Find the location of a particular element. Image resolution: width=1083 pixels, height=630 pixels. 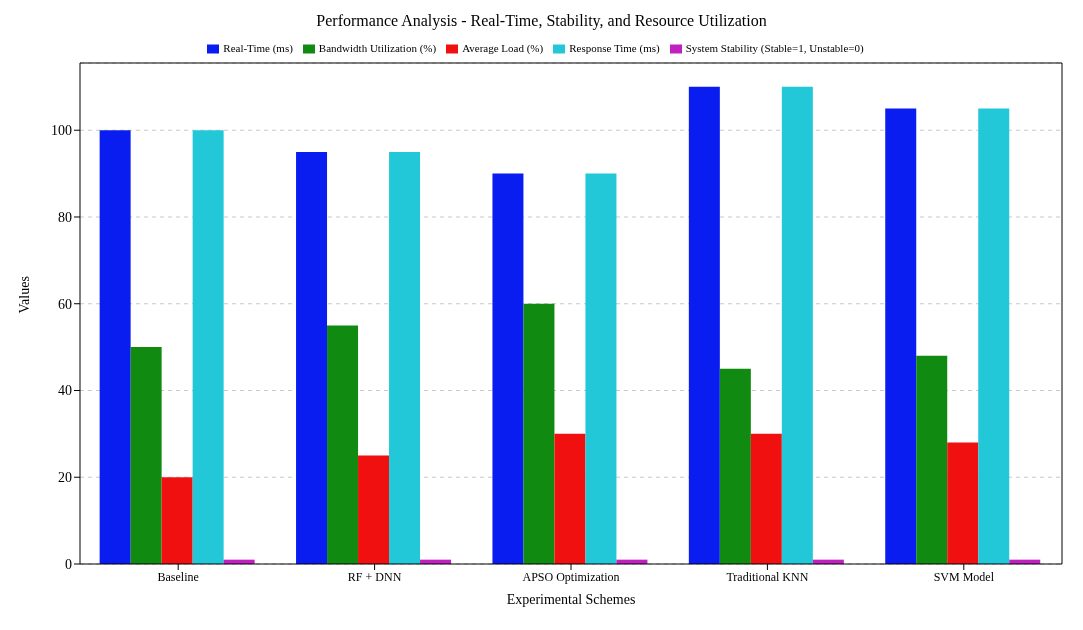

y-tick-label: 100 is located at coordinates (61, 131).